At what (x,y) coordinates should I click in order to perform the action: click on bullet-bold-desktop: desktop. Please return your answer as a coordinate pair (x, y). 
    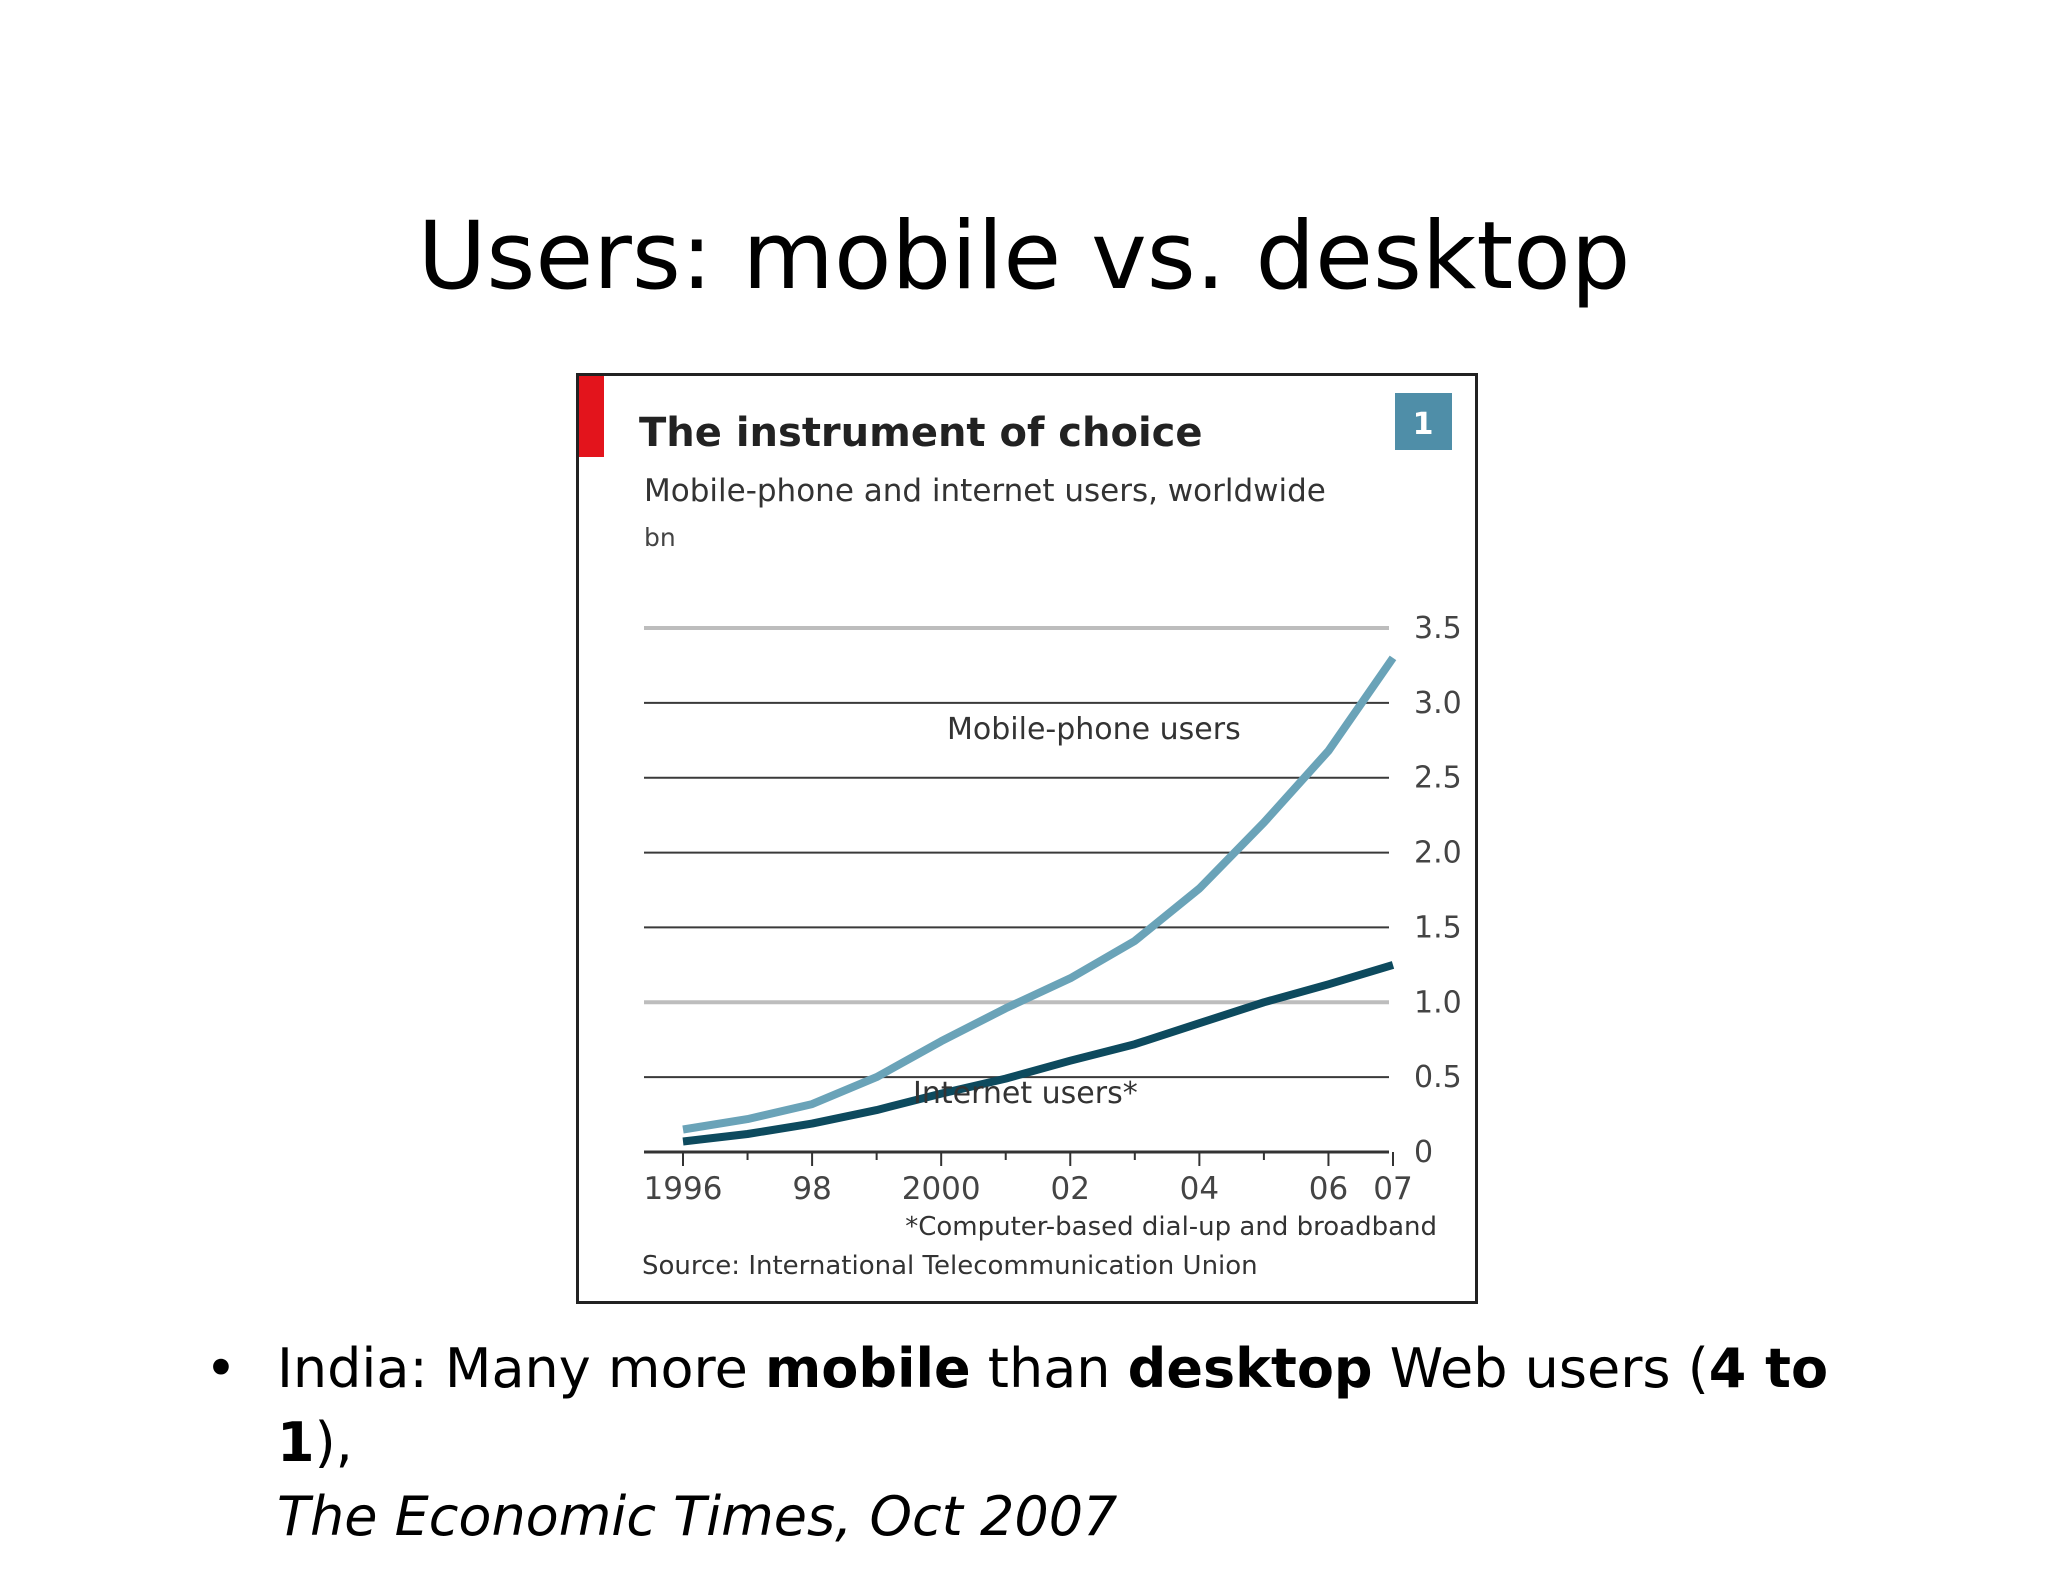
    Looking at the image, I should click on (1250, 1368).